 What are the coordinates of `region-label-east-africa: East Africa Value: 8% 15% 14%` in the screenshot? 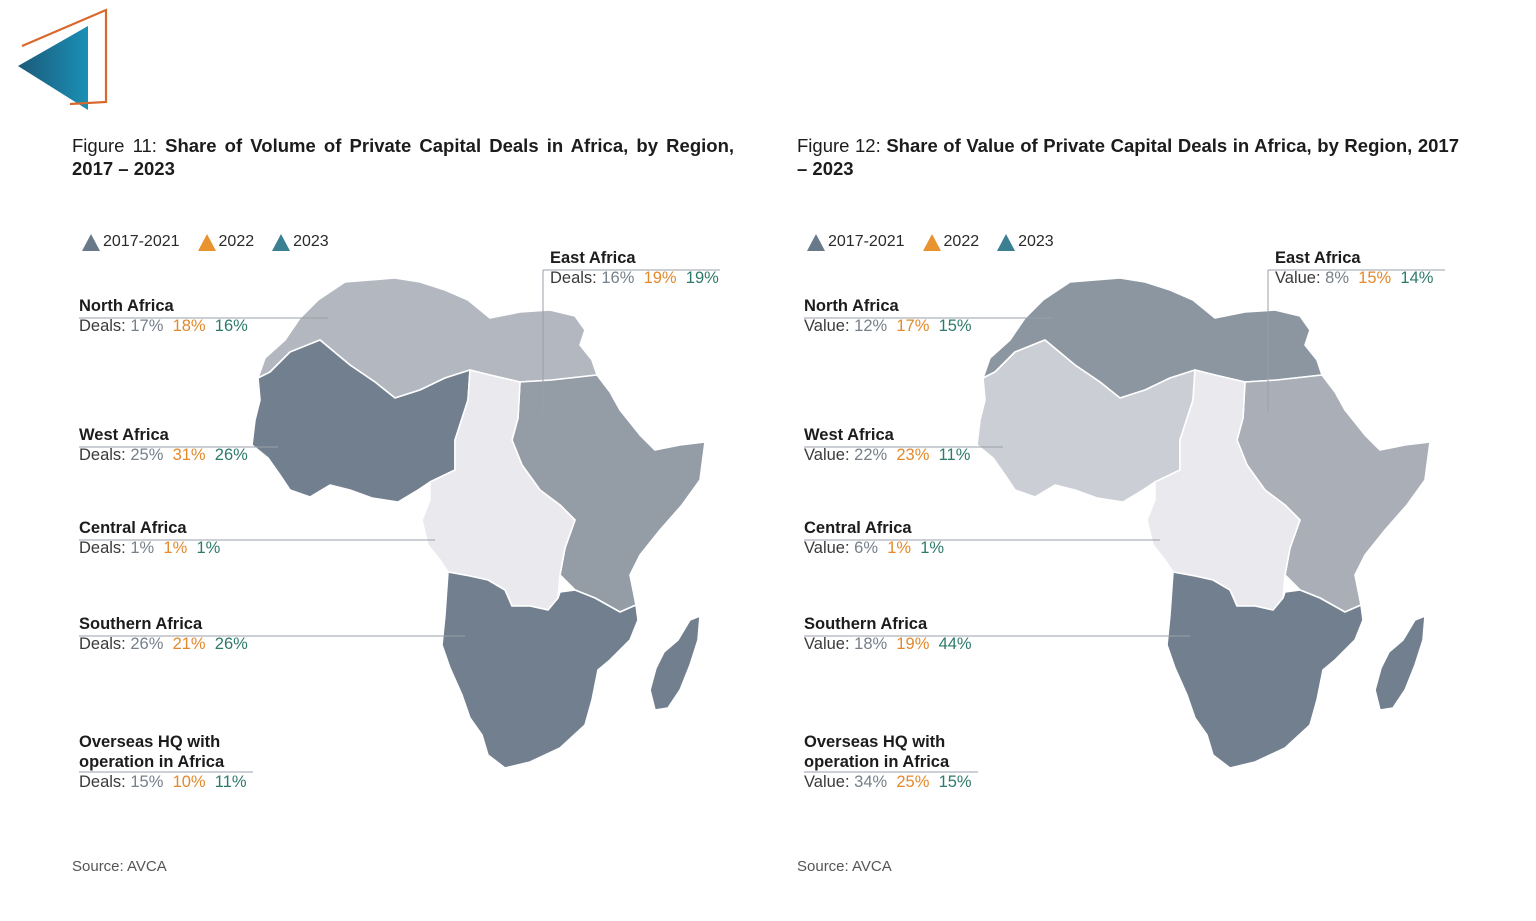 It's located at (1354, 268).